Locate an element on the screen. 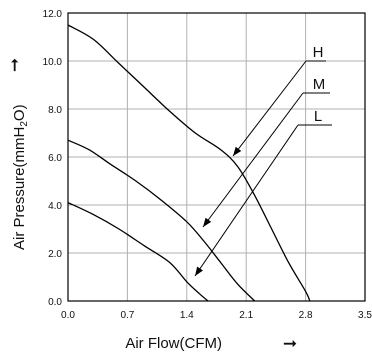  y-tick-label: 0.0 is located at coordinates (55, 302).